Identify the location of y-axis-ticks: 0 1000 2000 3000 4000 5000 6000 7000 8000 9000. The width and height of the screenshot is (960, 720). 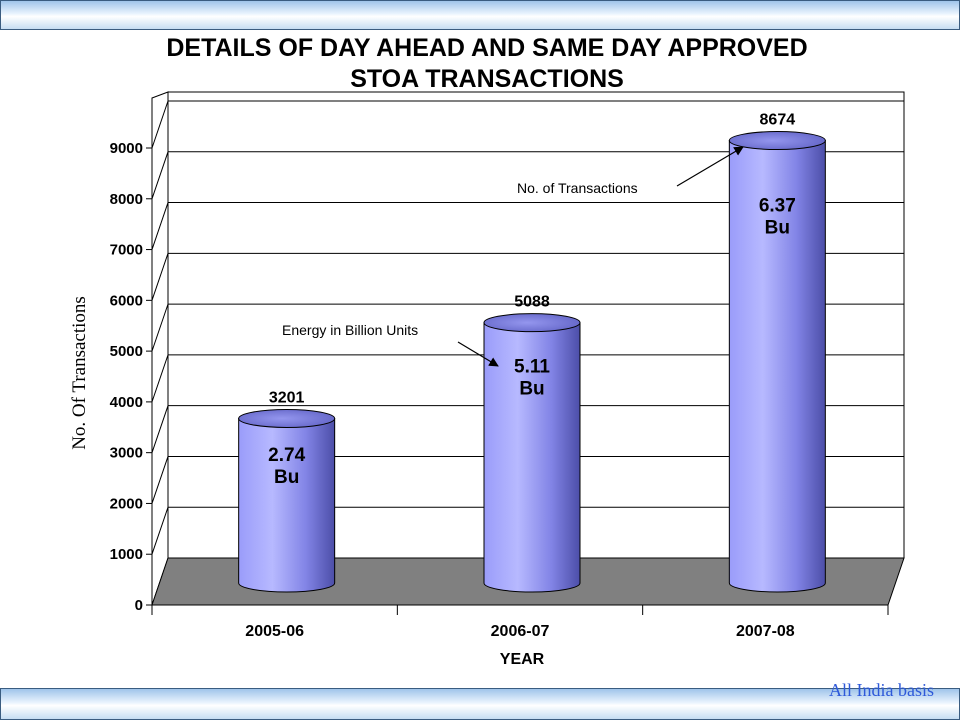
(131, 356).